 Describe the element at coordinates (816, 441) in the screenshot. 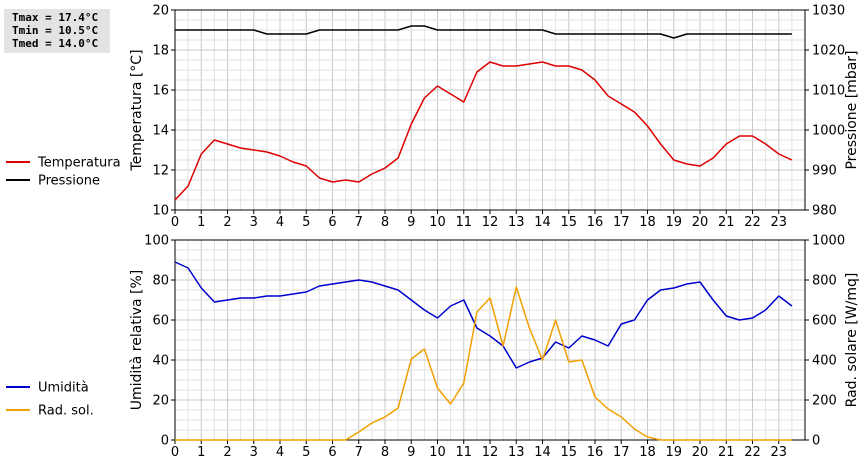

I see `chart2-y2tick-label: 0` at that location.